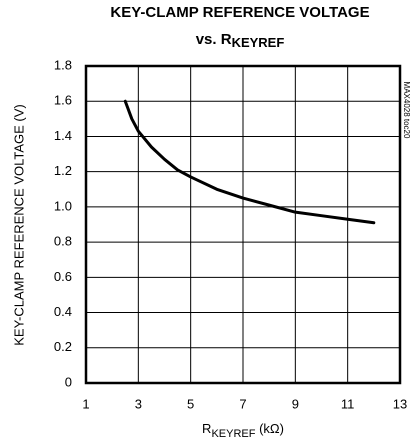  I want to click on y-tick-label: 0.8, so click(63, 241).